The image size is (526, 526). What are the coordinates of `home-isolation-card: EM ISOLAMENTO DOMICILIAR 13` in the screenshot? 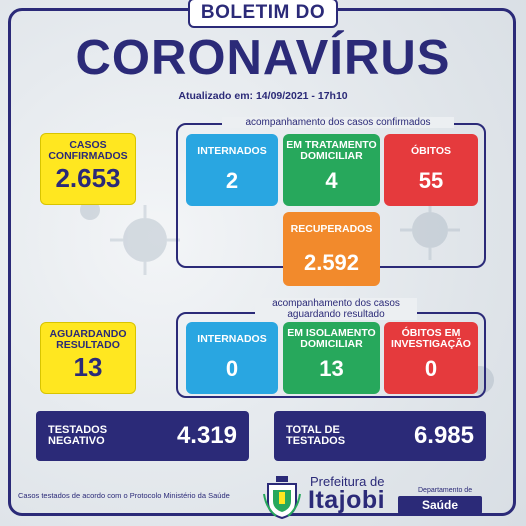 It's located at (331, 358).